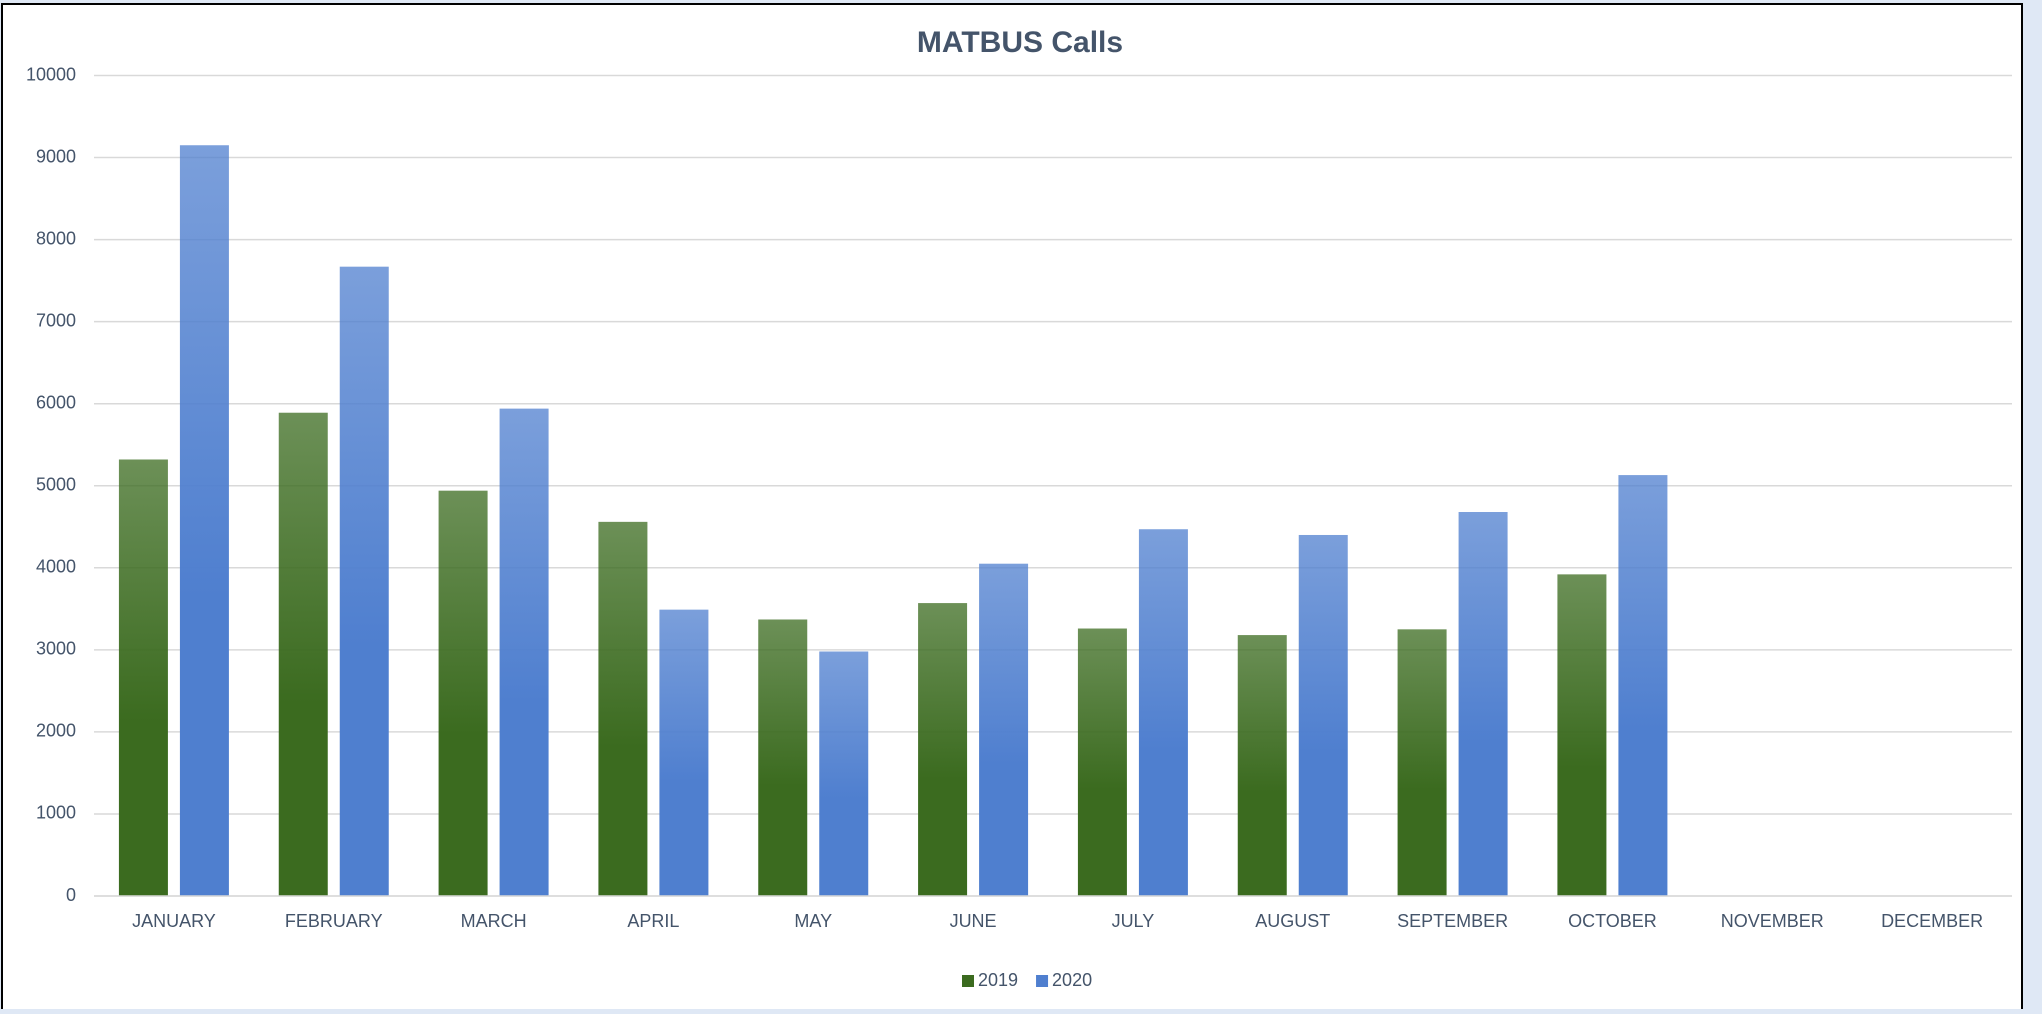  I want to click on x-tick-label: MAY, so click(813, 921).